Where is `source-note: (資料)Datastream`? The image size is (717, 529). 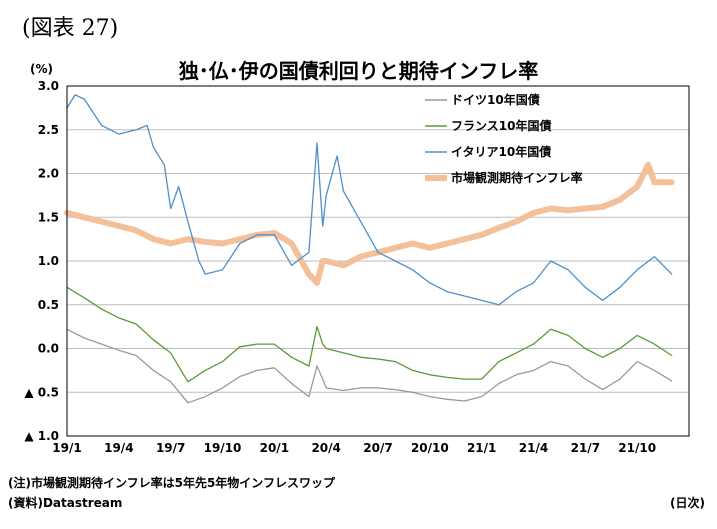
source-note: (資料)Datastream is located at coordinates (65, 503).